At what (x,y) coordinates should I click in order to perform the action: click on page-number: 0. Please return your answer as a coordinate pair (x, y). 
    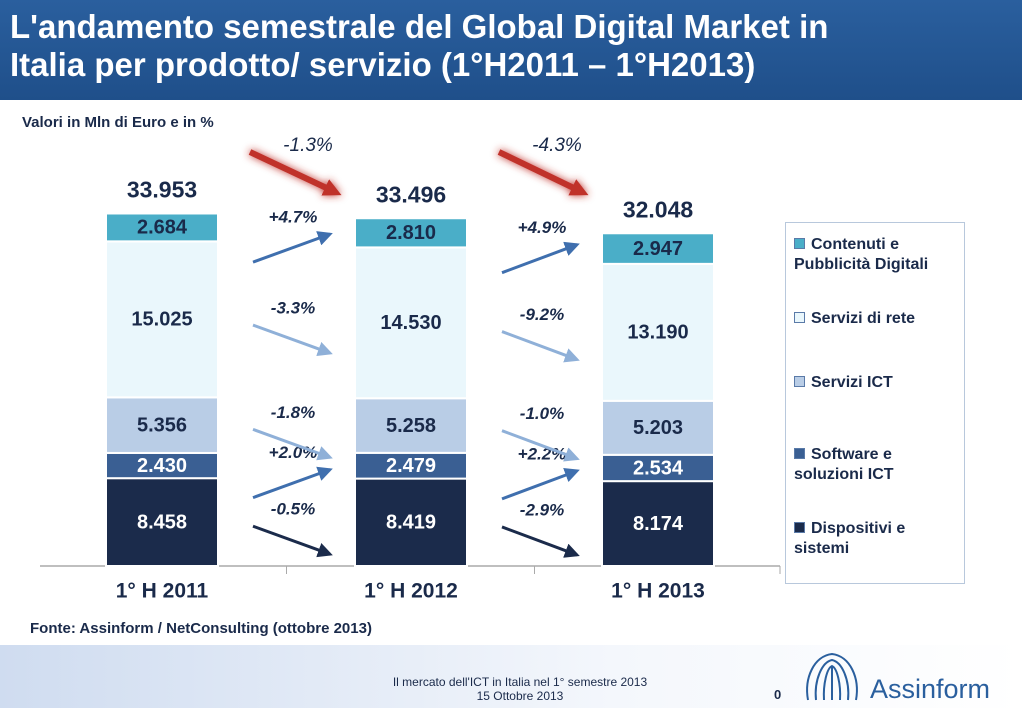
    Looking at the image, I should click on (778, 694).